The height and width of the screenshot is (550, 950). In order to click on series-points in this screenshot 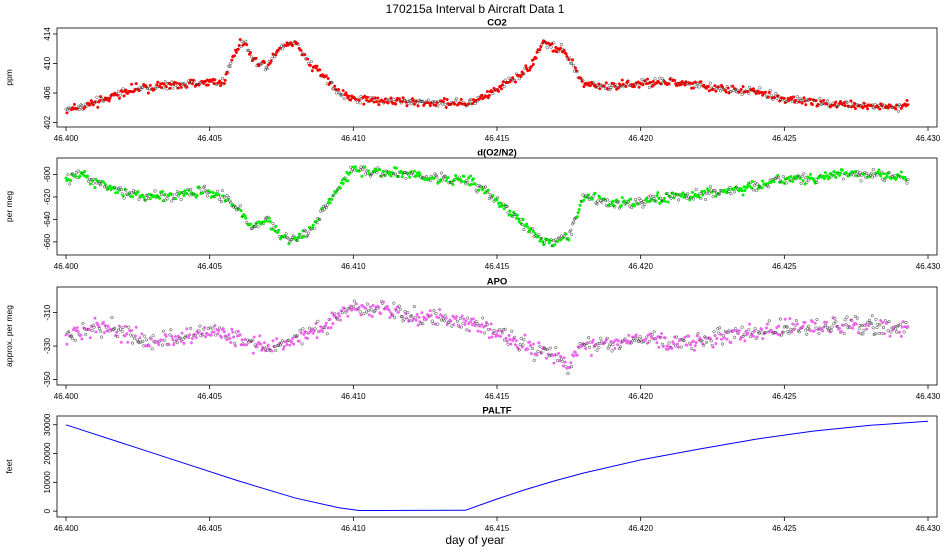, I will do `click(487, 337)`.